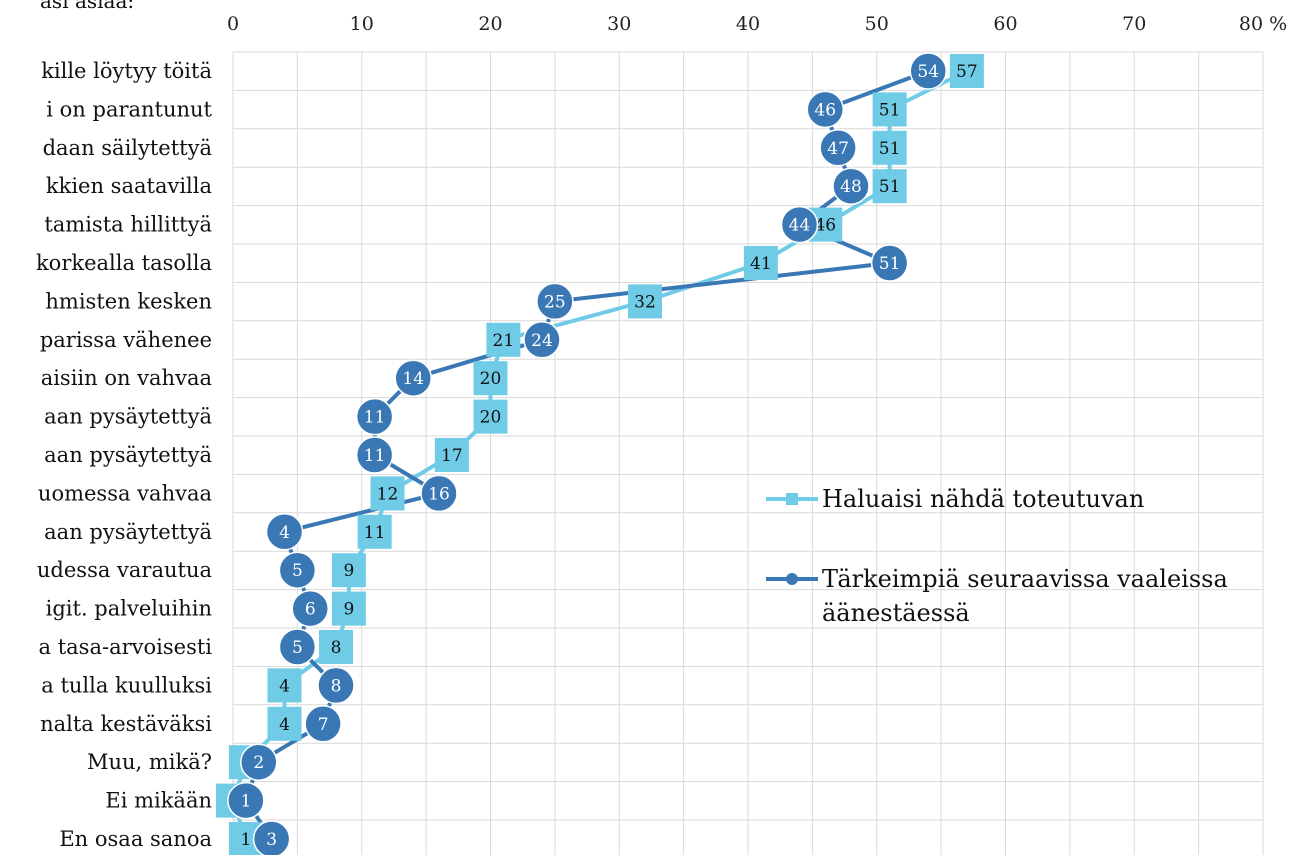 Image resolution: width=1315 pixels, height=859 pixels. I want to click on data-label-haluaisi: 8, so click(336, 648).